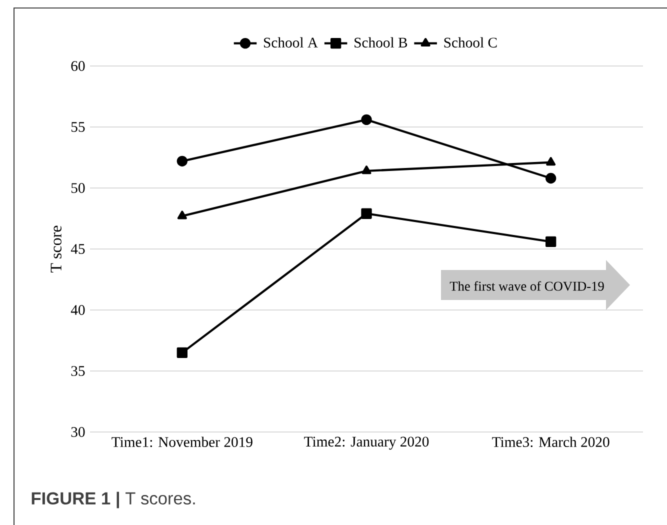  Describe the element at coordinates (470, 42) in the screenshot. I see `legend-label: School C` at that location.